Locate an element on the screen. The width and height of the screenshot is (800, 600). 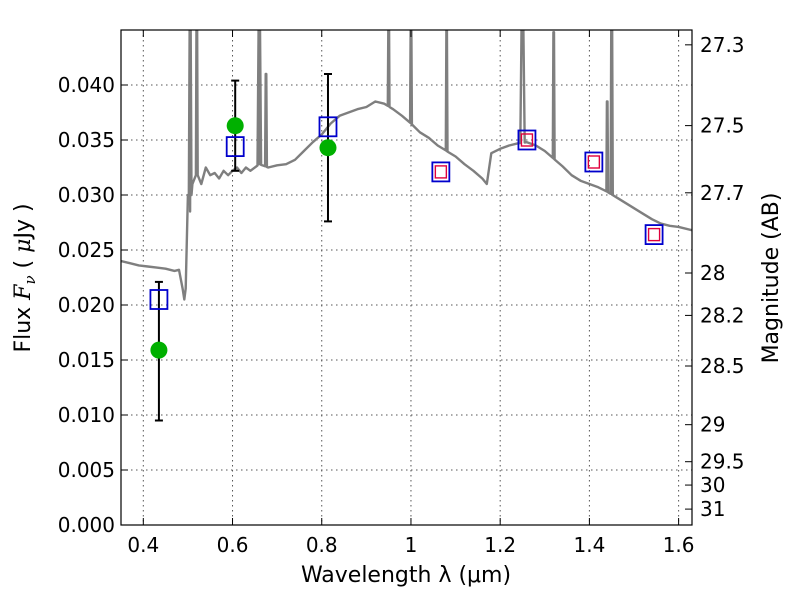
y-axis-label: Flux Fν ( μJy ) is located at coordinates (25, 277).